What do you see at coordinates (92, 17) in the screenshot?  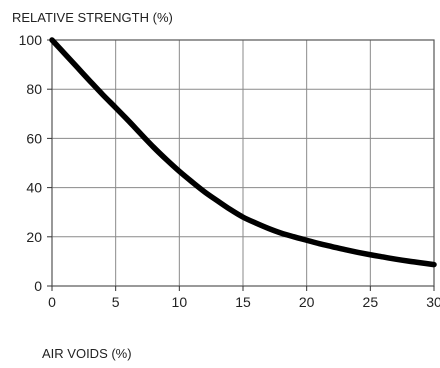 I see `y-axis-title: RELATIVE STRENGTH (%)` at bounding box center [92, 17].